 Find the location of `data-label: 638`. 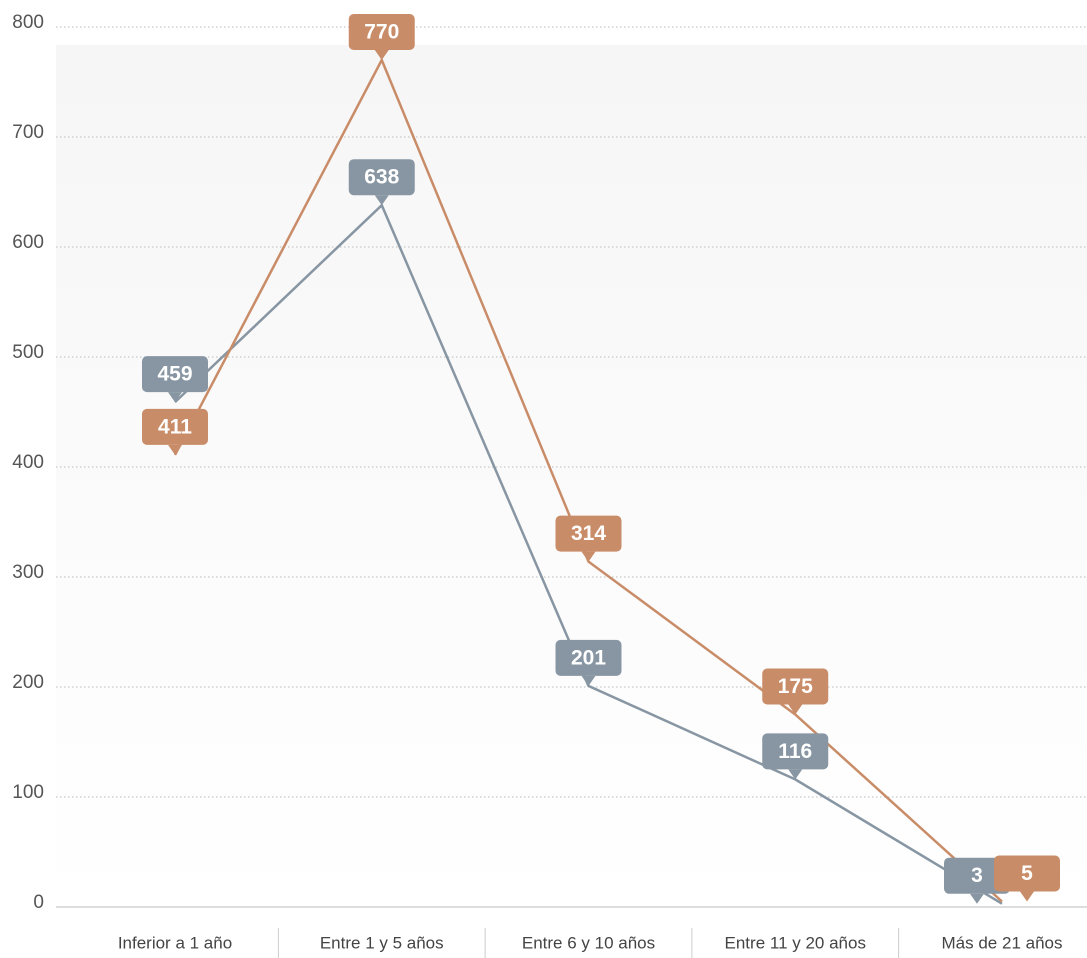

data-label: 638 is located at coordinates (381, 177).